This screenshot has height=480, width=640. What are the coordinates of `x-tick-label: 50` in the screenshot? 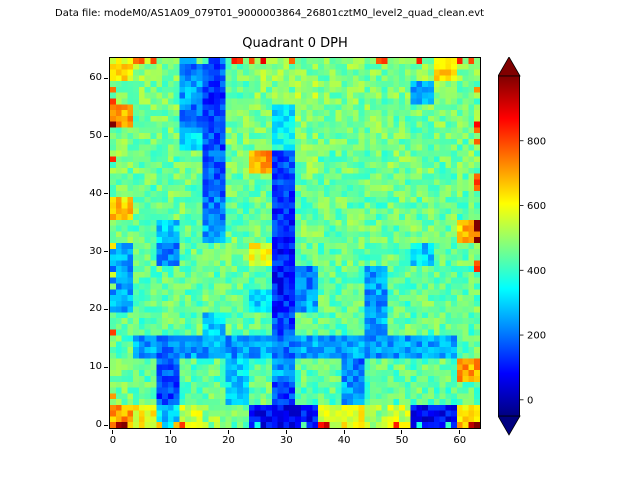 It's located at (402, 440).